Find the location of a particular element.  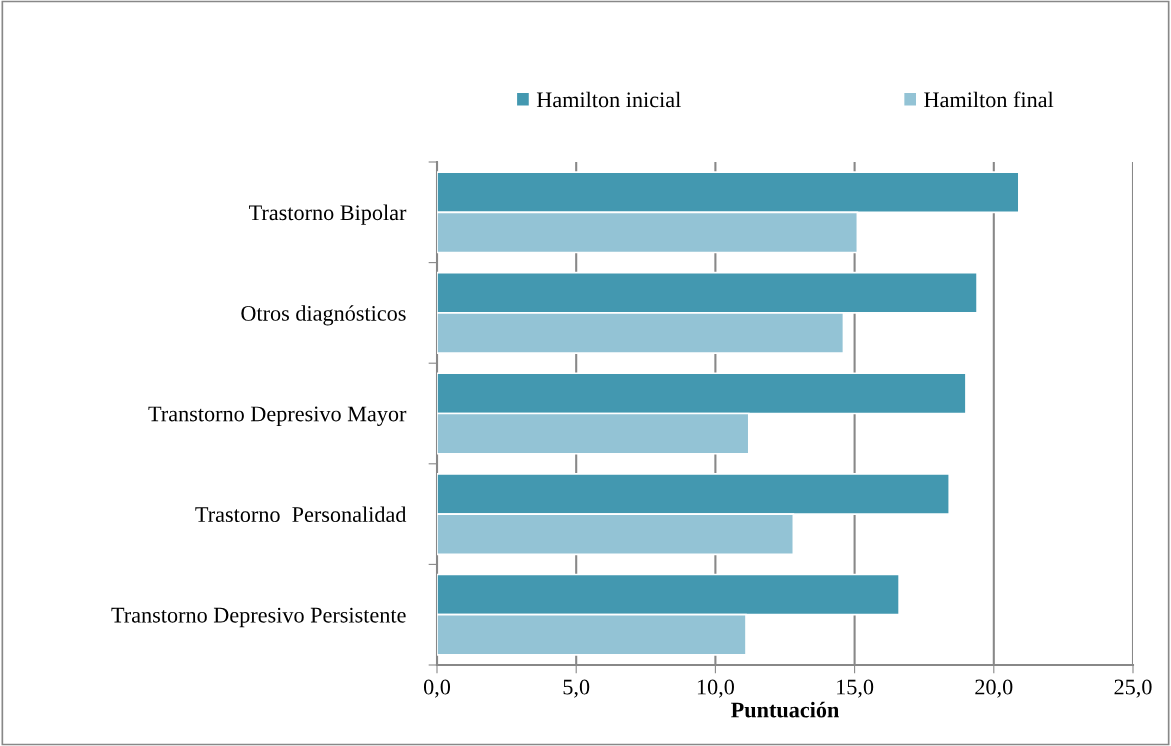

x-tick-label: 5,0 is located at coordinates (576, 688).